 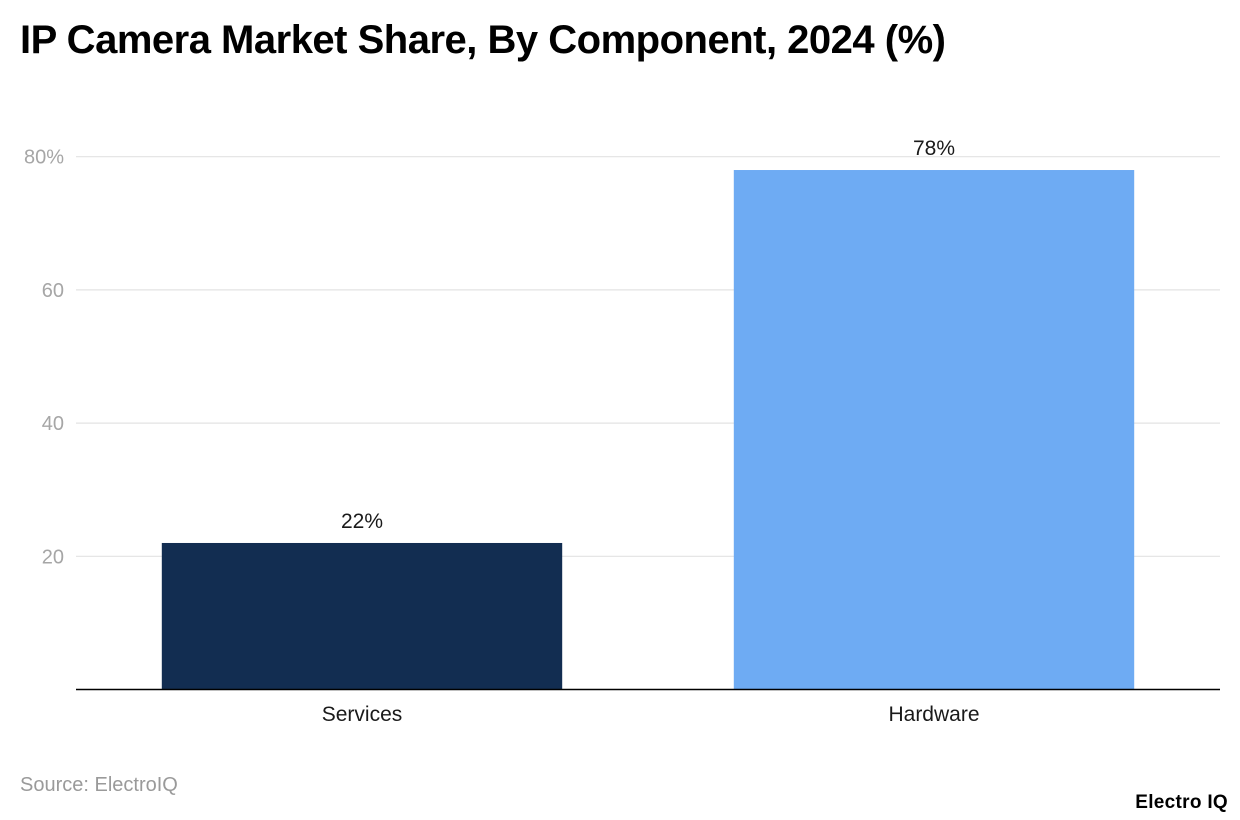 What do you see at coordinates (934, 148) in the screenshot?
I see `data-label: 78%` at bounding box center [934, 148].